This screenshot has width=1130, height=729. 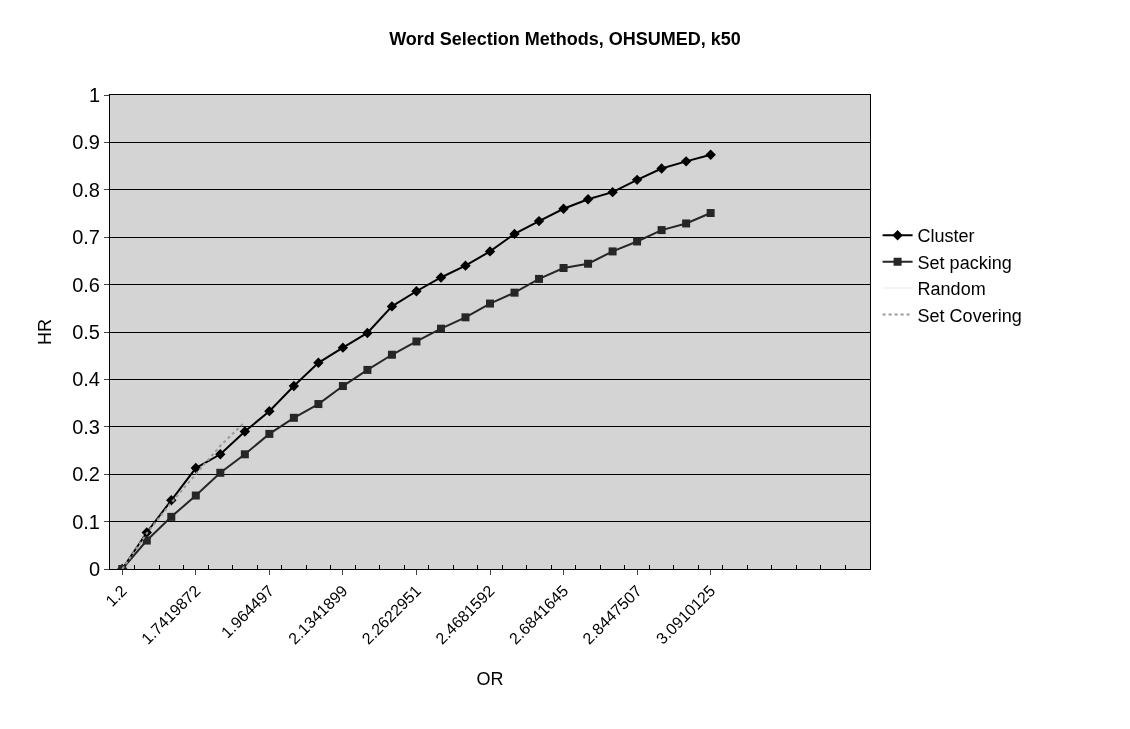 I want to click on y-tick-label: 0.8, so click(x=86, y=189).